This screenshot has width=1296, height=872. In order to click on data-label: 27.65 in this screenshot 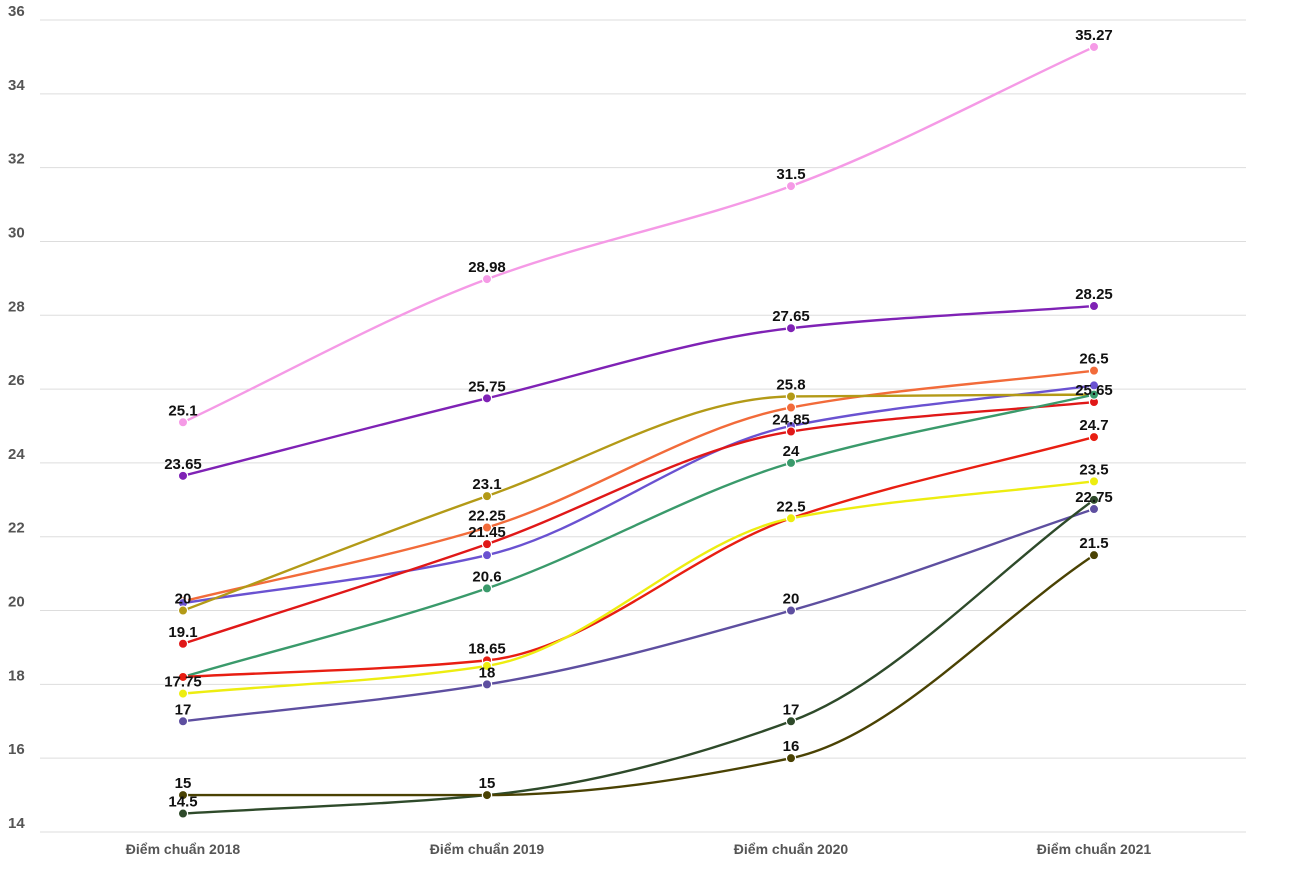, I will do `click(791, 316)`.